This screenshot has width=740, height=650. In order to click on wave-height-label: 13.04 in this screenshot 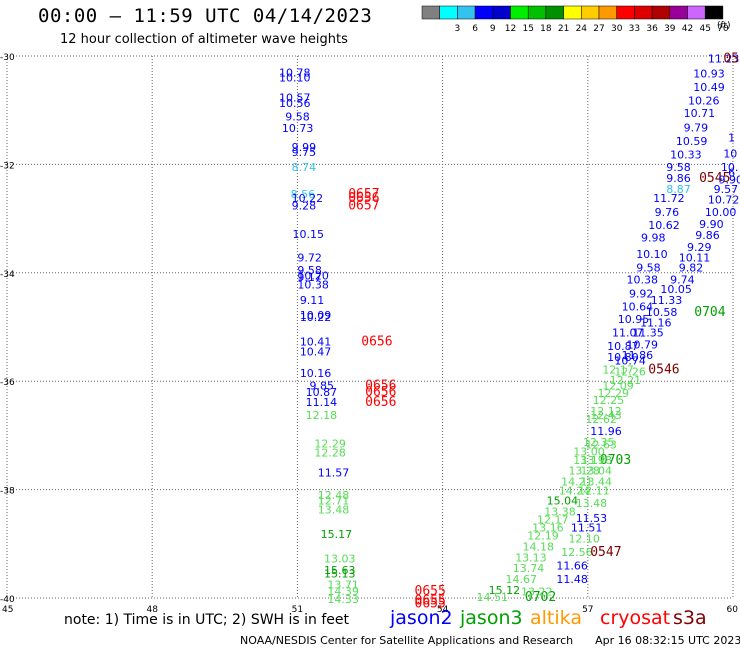, I will do `click(597, 471)`.